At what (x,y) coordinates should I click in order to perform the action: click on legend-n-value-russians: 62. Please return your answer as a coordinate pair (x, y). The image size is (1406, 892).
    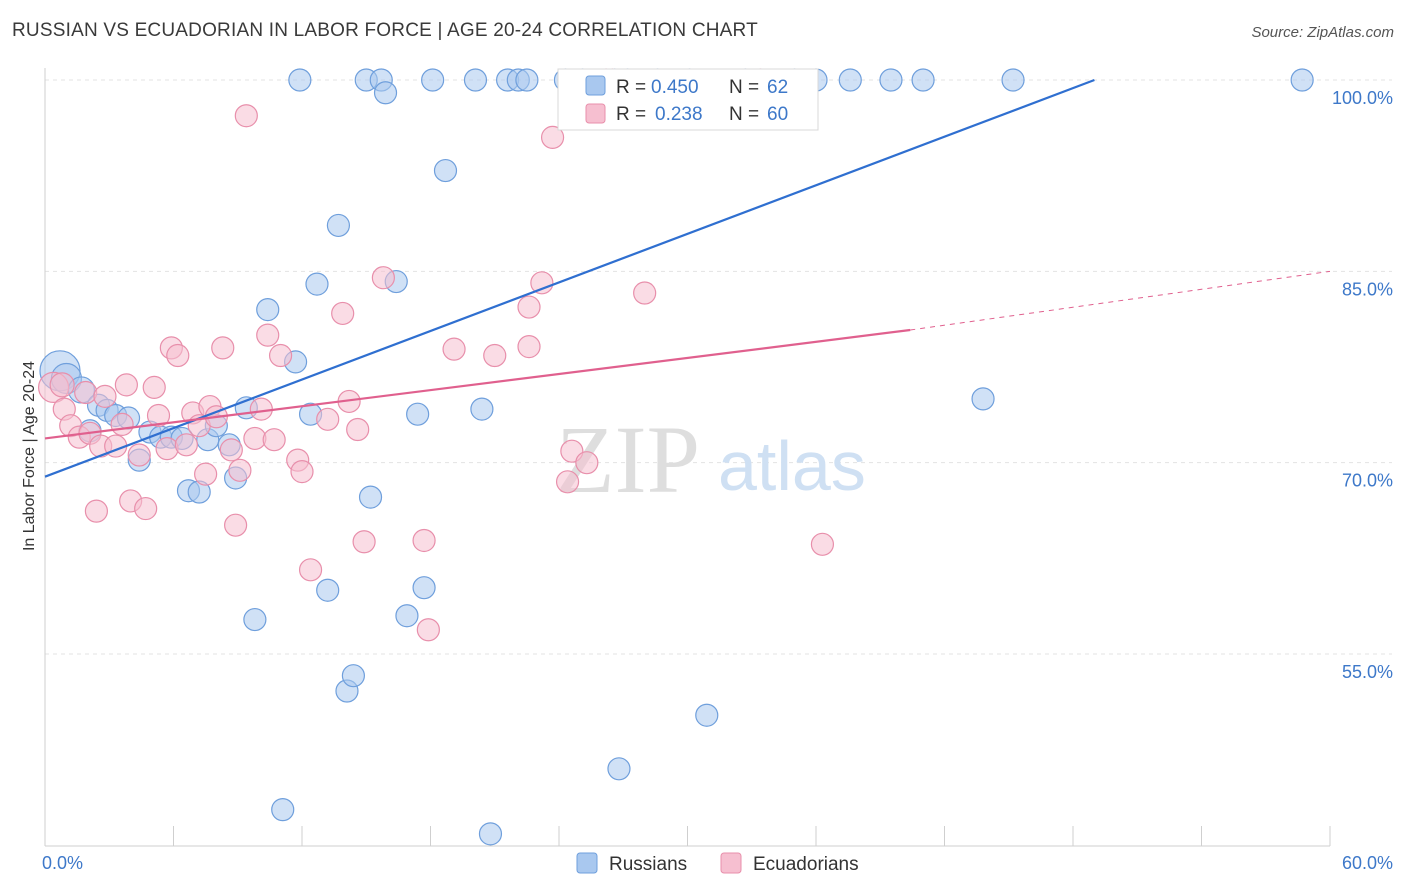
    Looking at the image, I should click on (777, 87).